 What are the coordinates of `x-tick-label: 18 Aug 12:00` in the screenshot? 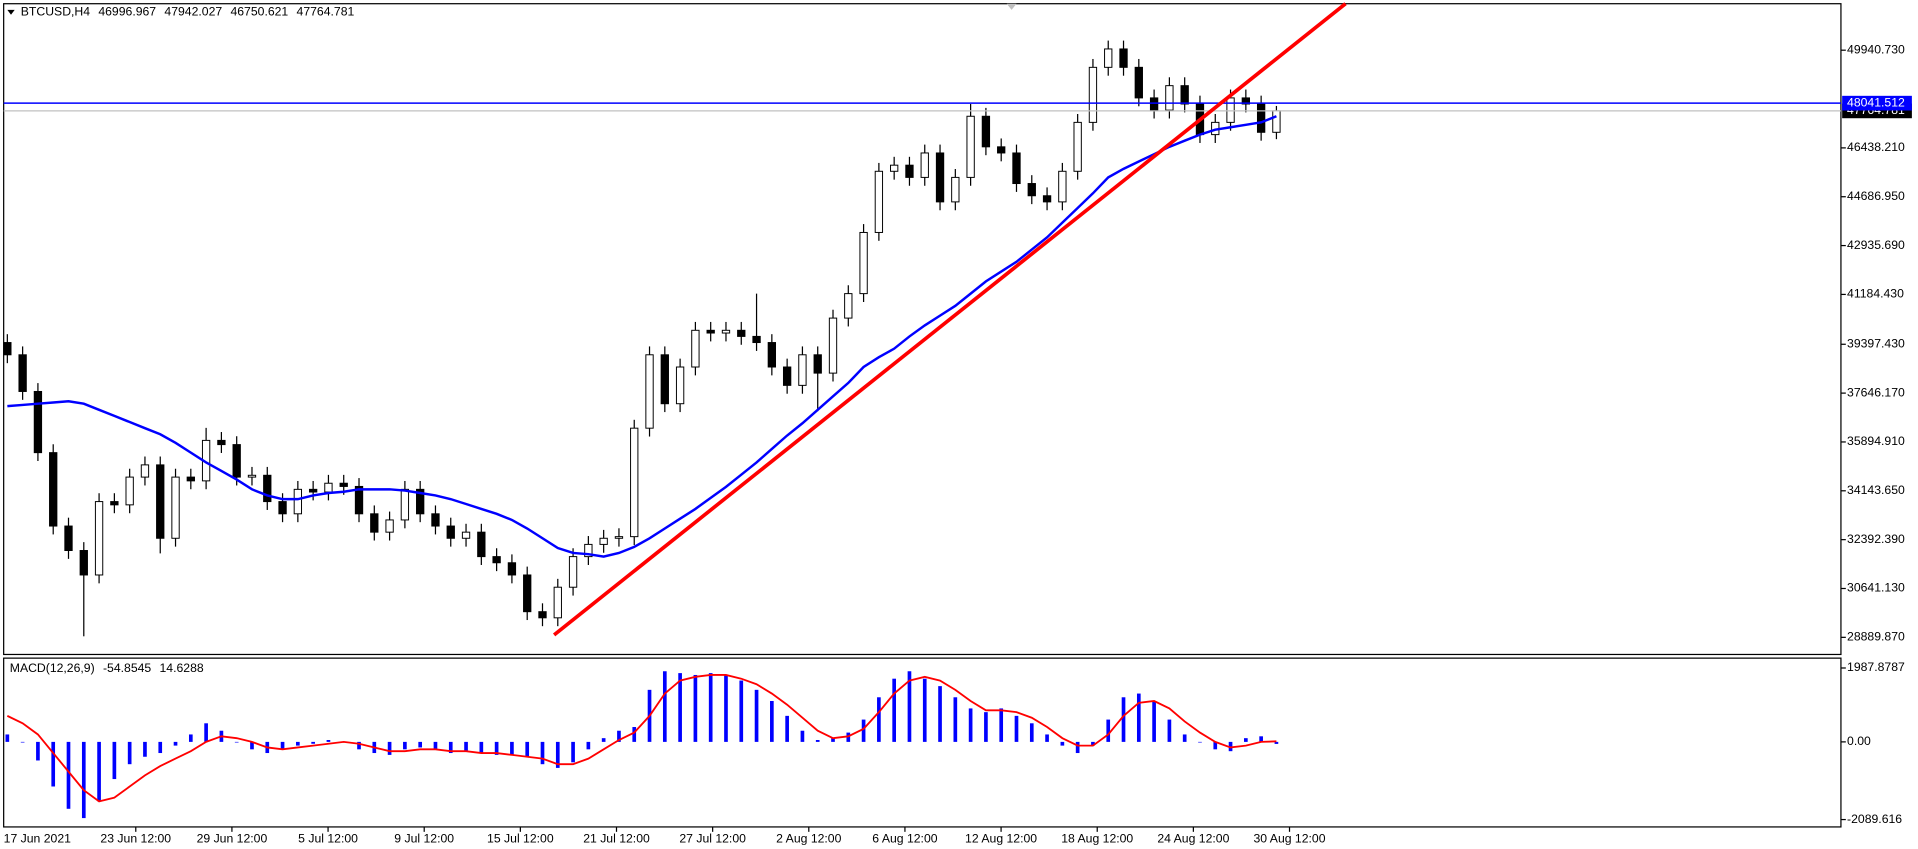 It's located at (1097, 838).